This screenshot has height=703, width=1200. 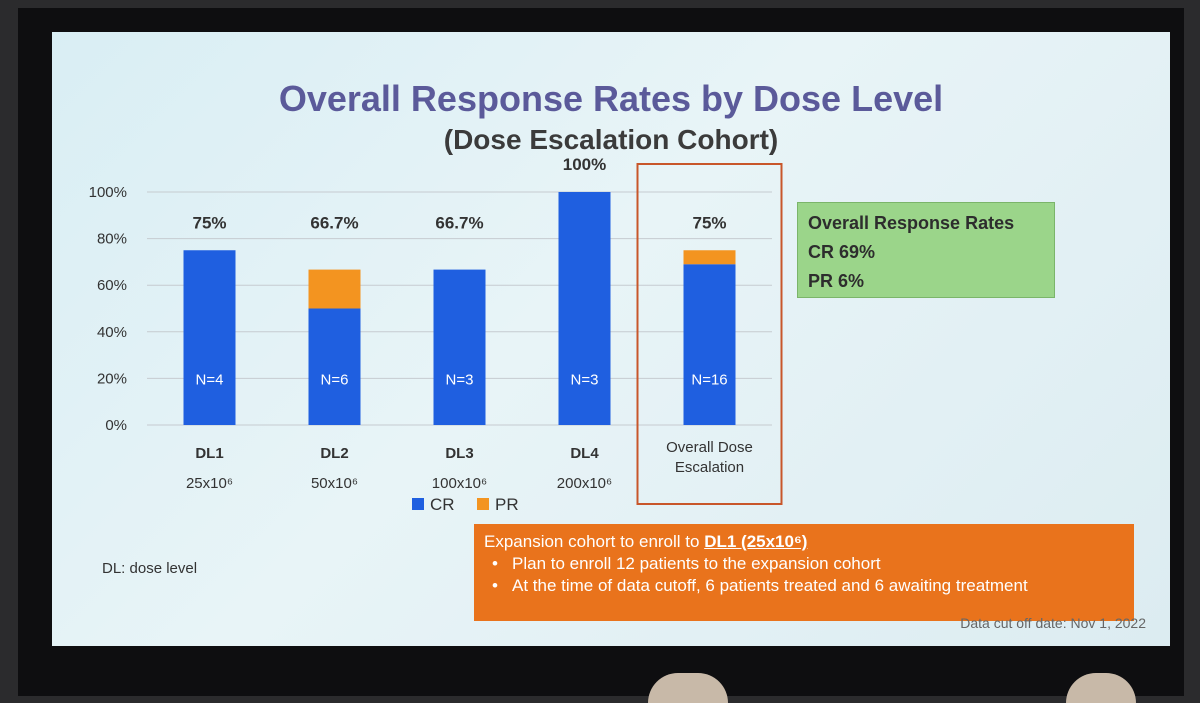 What do you see at coordinates (112, 239) in the screenshot?
I see `y-tick-label: 80%` at bounding box center [112, 239].